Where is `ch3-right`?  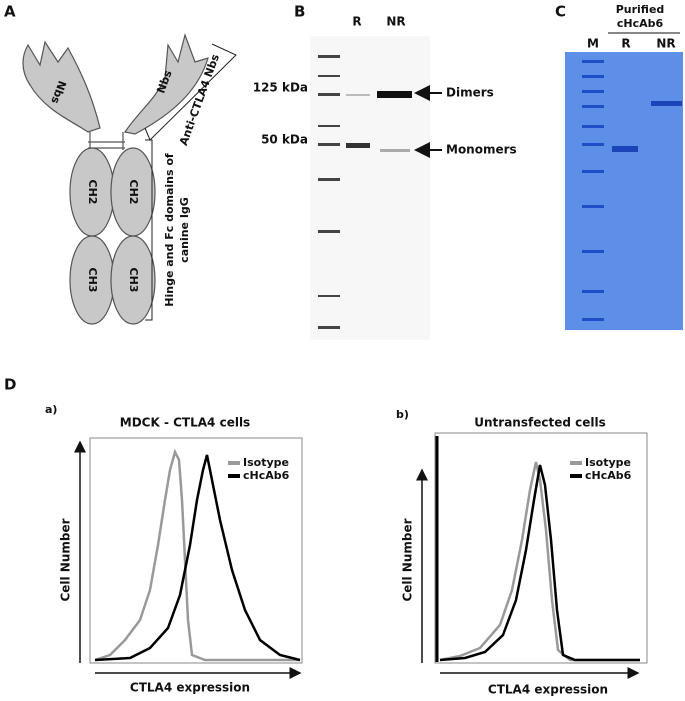 ch3-right is located at coordinates (133, 280).